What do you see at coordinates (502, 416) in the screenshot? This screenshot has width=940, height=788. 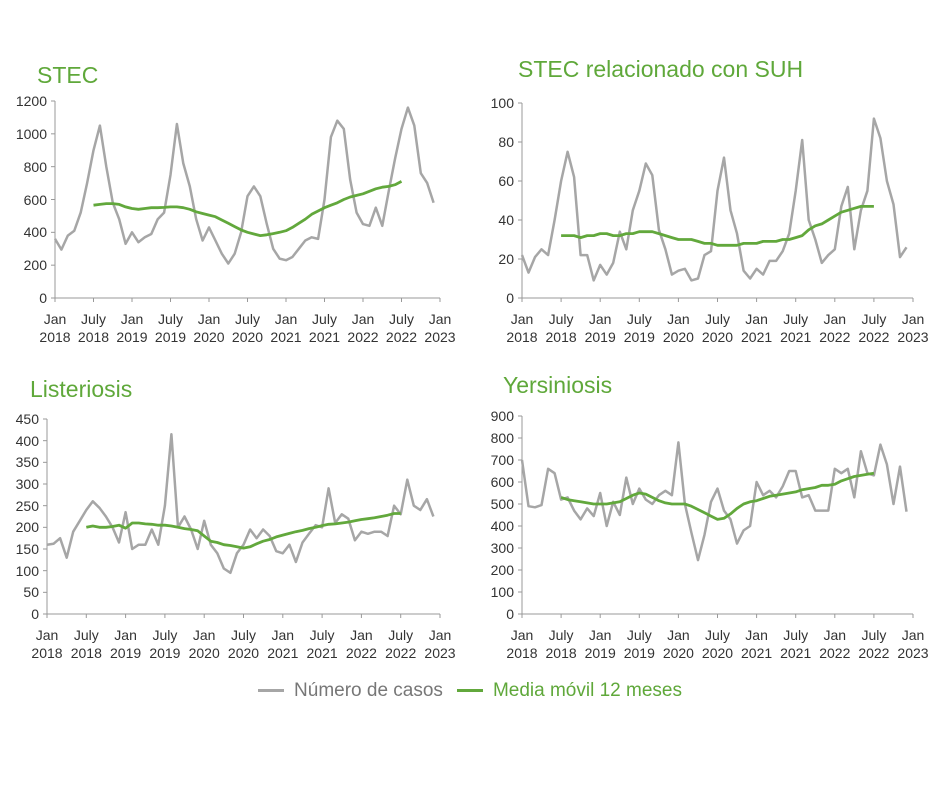 I see `y-tick-label: 900` at bounding box center [502, 416].